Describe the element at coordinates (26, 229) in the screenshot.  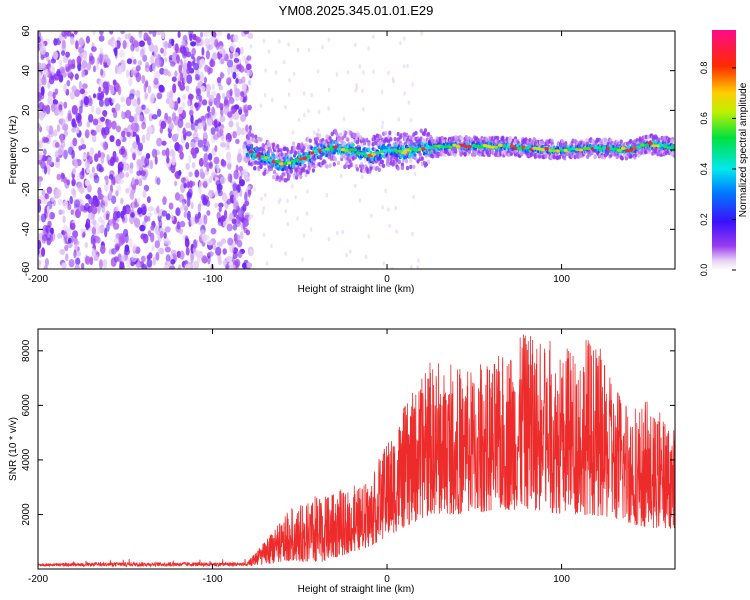
I see `y-tick-label: -40` at that location.